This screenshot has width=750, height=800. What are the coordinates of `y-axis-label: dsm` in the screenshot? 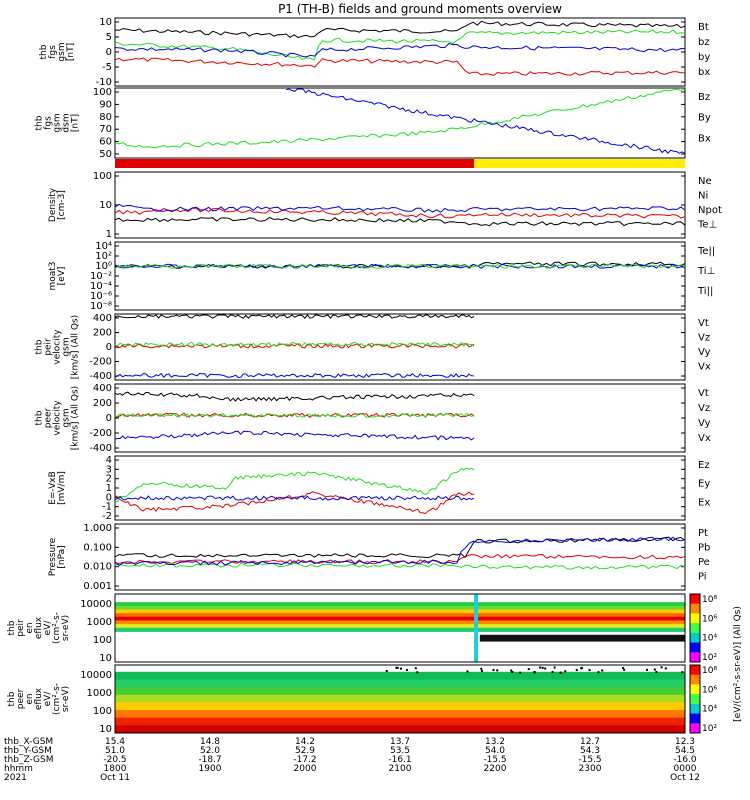 It's located at (67, 122).